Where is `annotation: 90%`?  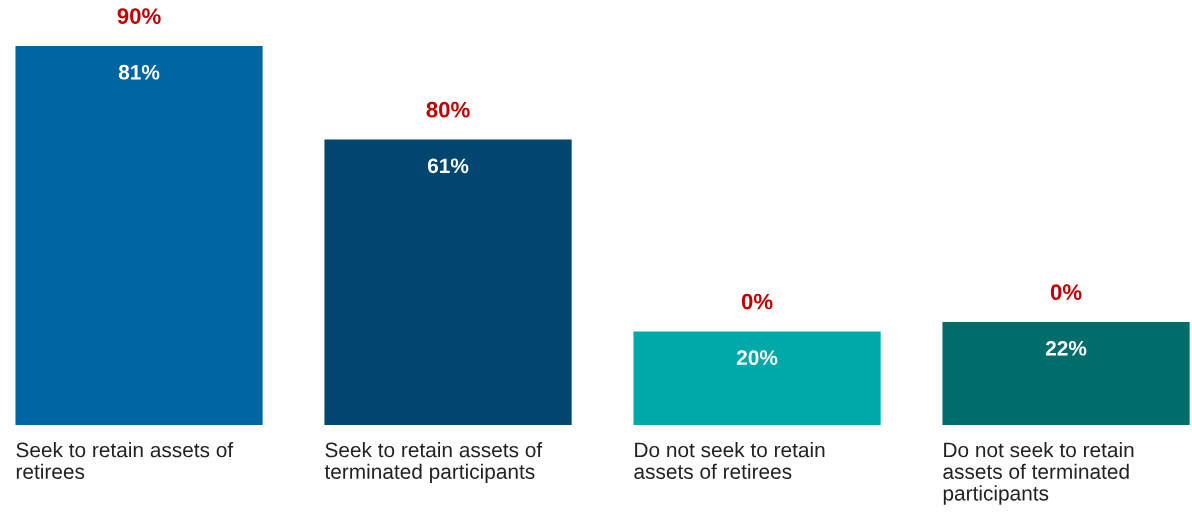 annotation: 90% is located at coordinates (139, 16).